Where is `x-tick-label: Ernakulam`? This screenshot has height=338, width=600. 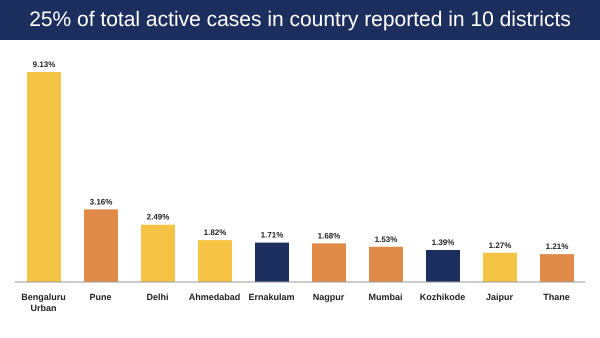 x-tick-label: Ernakulam is located at coordinates (271, 297).